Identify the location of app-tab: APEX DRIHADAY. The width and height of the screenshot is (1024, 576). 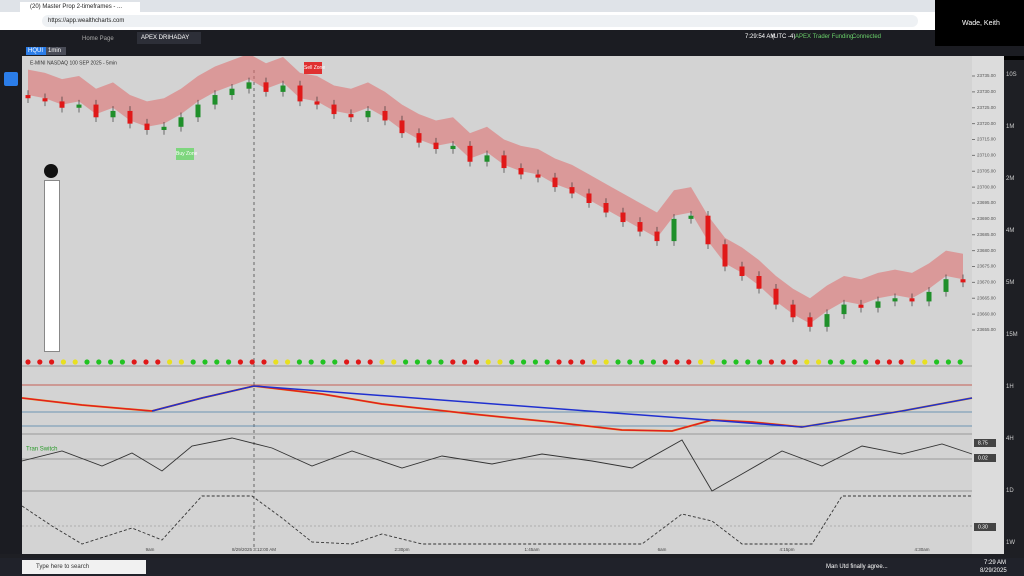
(169, 38).